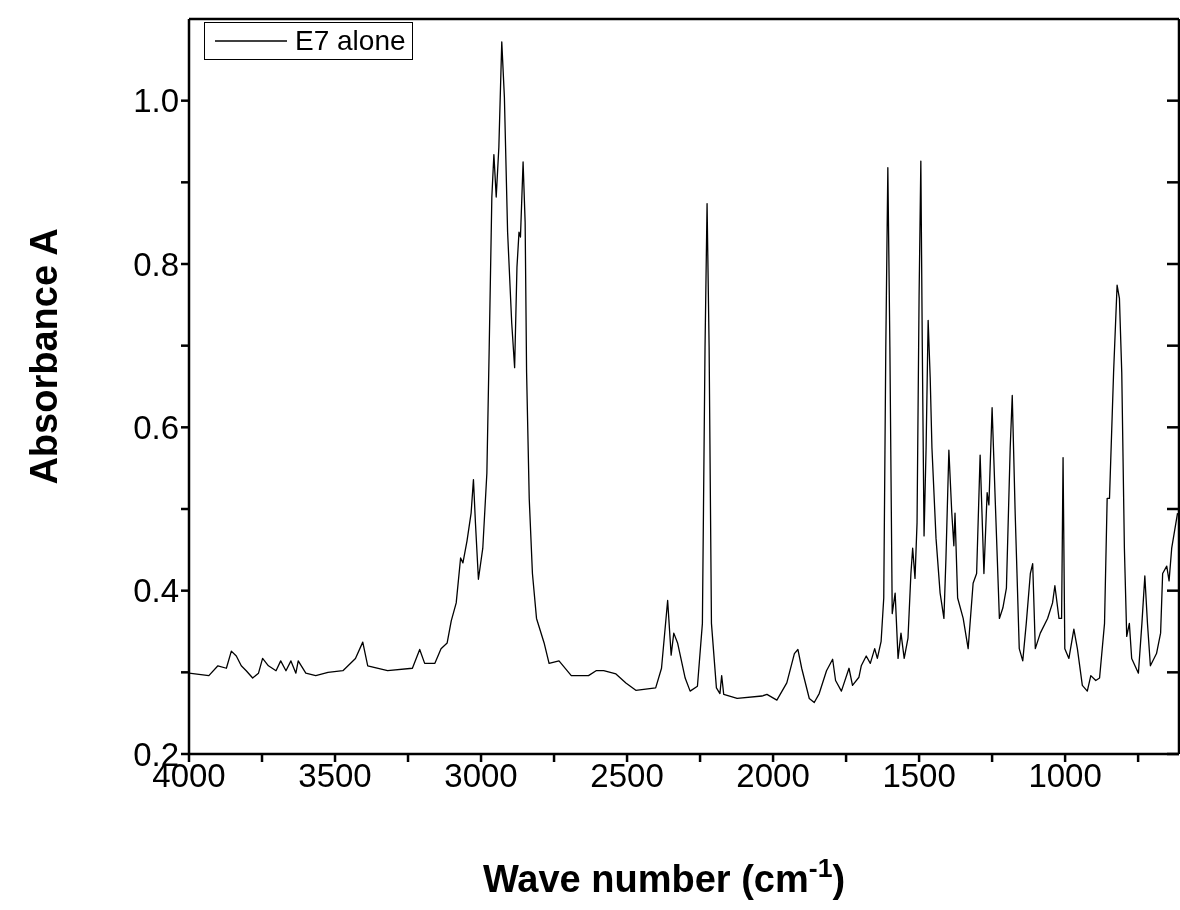 The image size is (1180, 910). Describe the element at coordinates (350, 41) in the screenshot. I see `legend-label: E7 alone` at that location.